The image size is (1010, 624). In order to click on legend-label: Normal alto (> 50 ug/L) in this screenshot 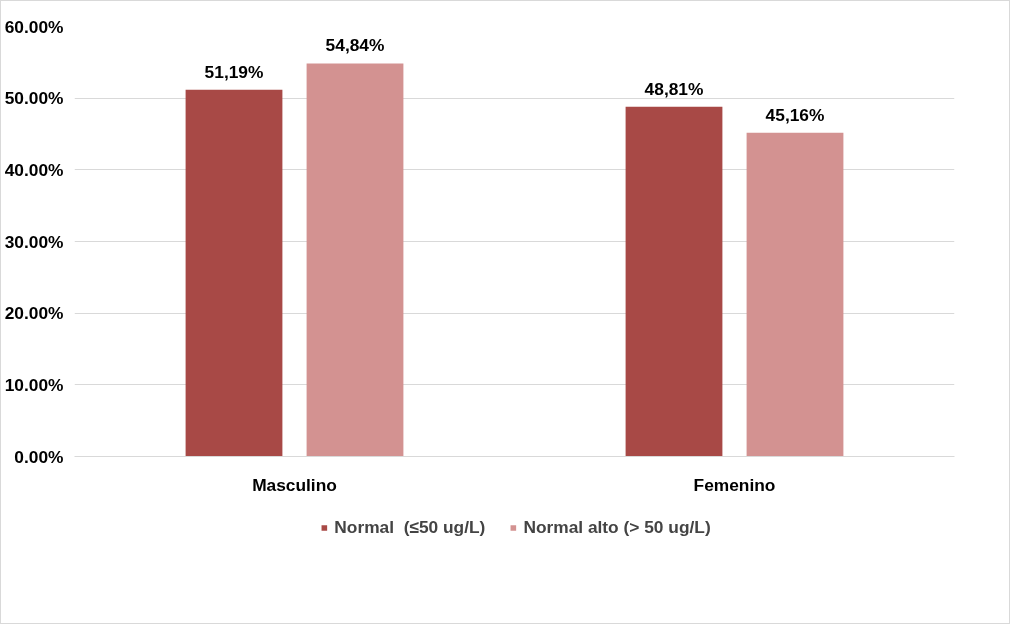, I will do `click(617, 527)`.